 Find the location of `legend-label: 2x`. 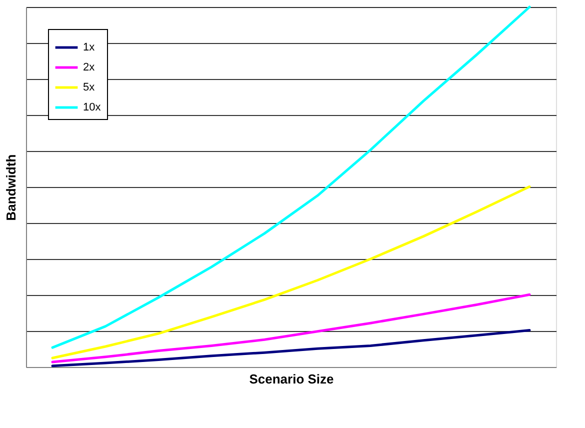

legend-label: 2x is located at coordinates (89, 68).